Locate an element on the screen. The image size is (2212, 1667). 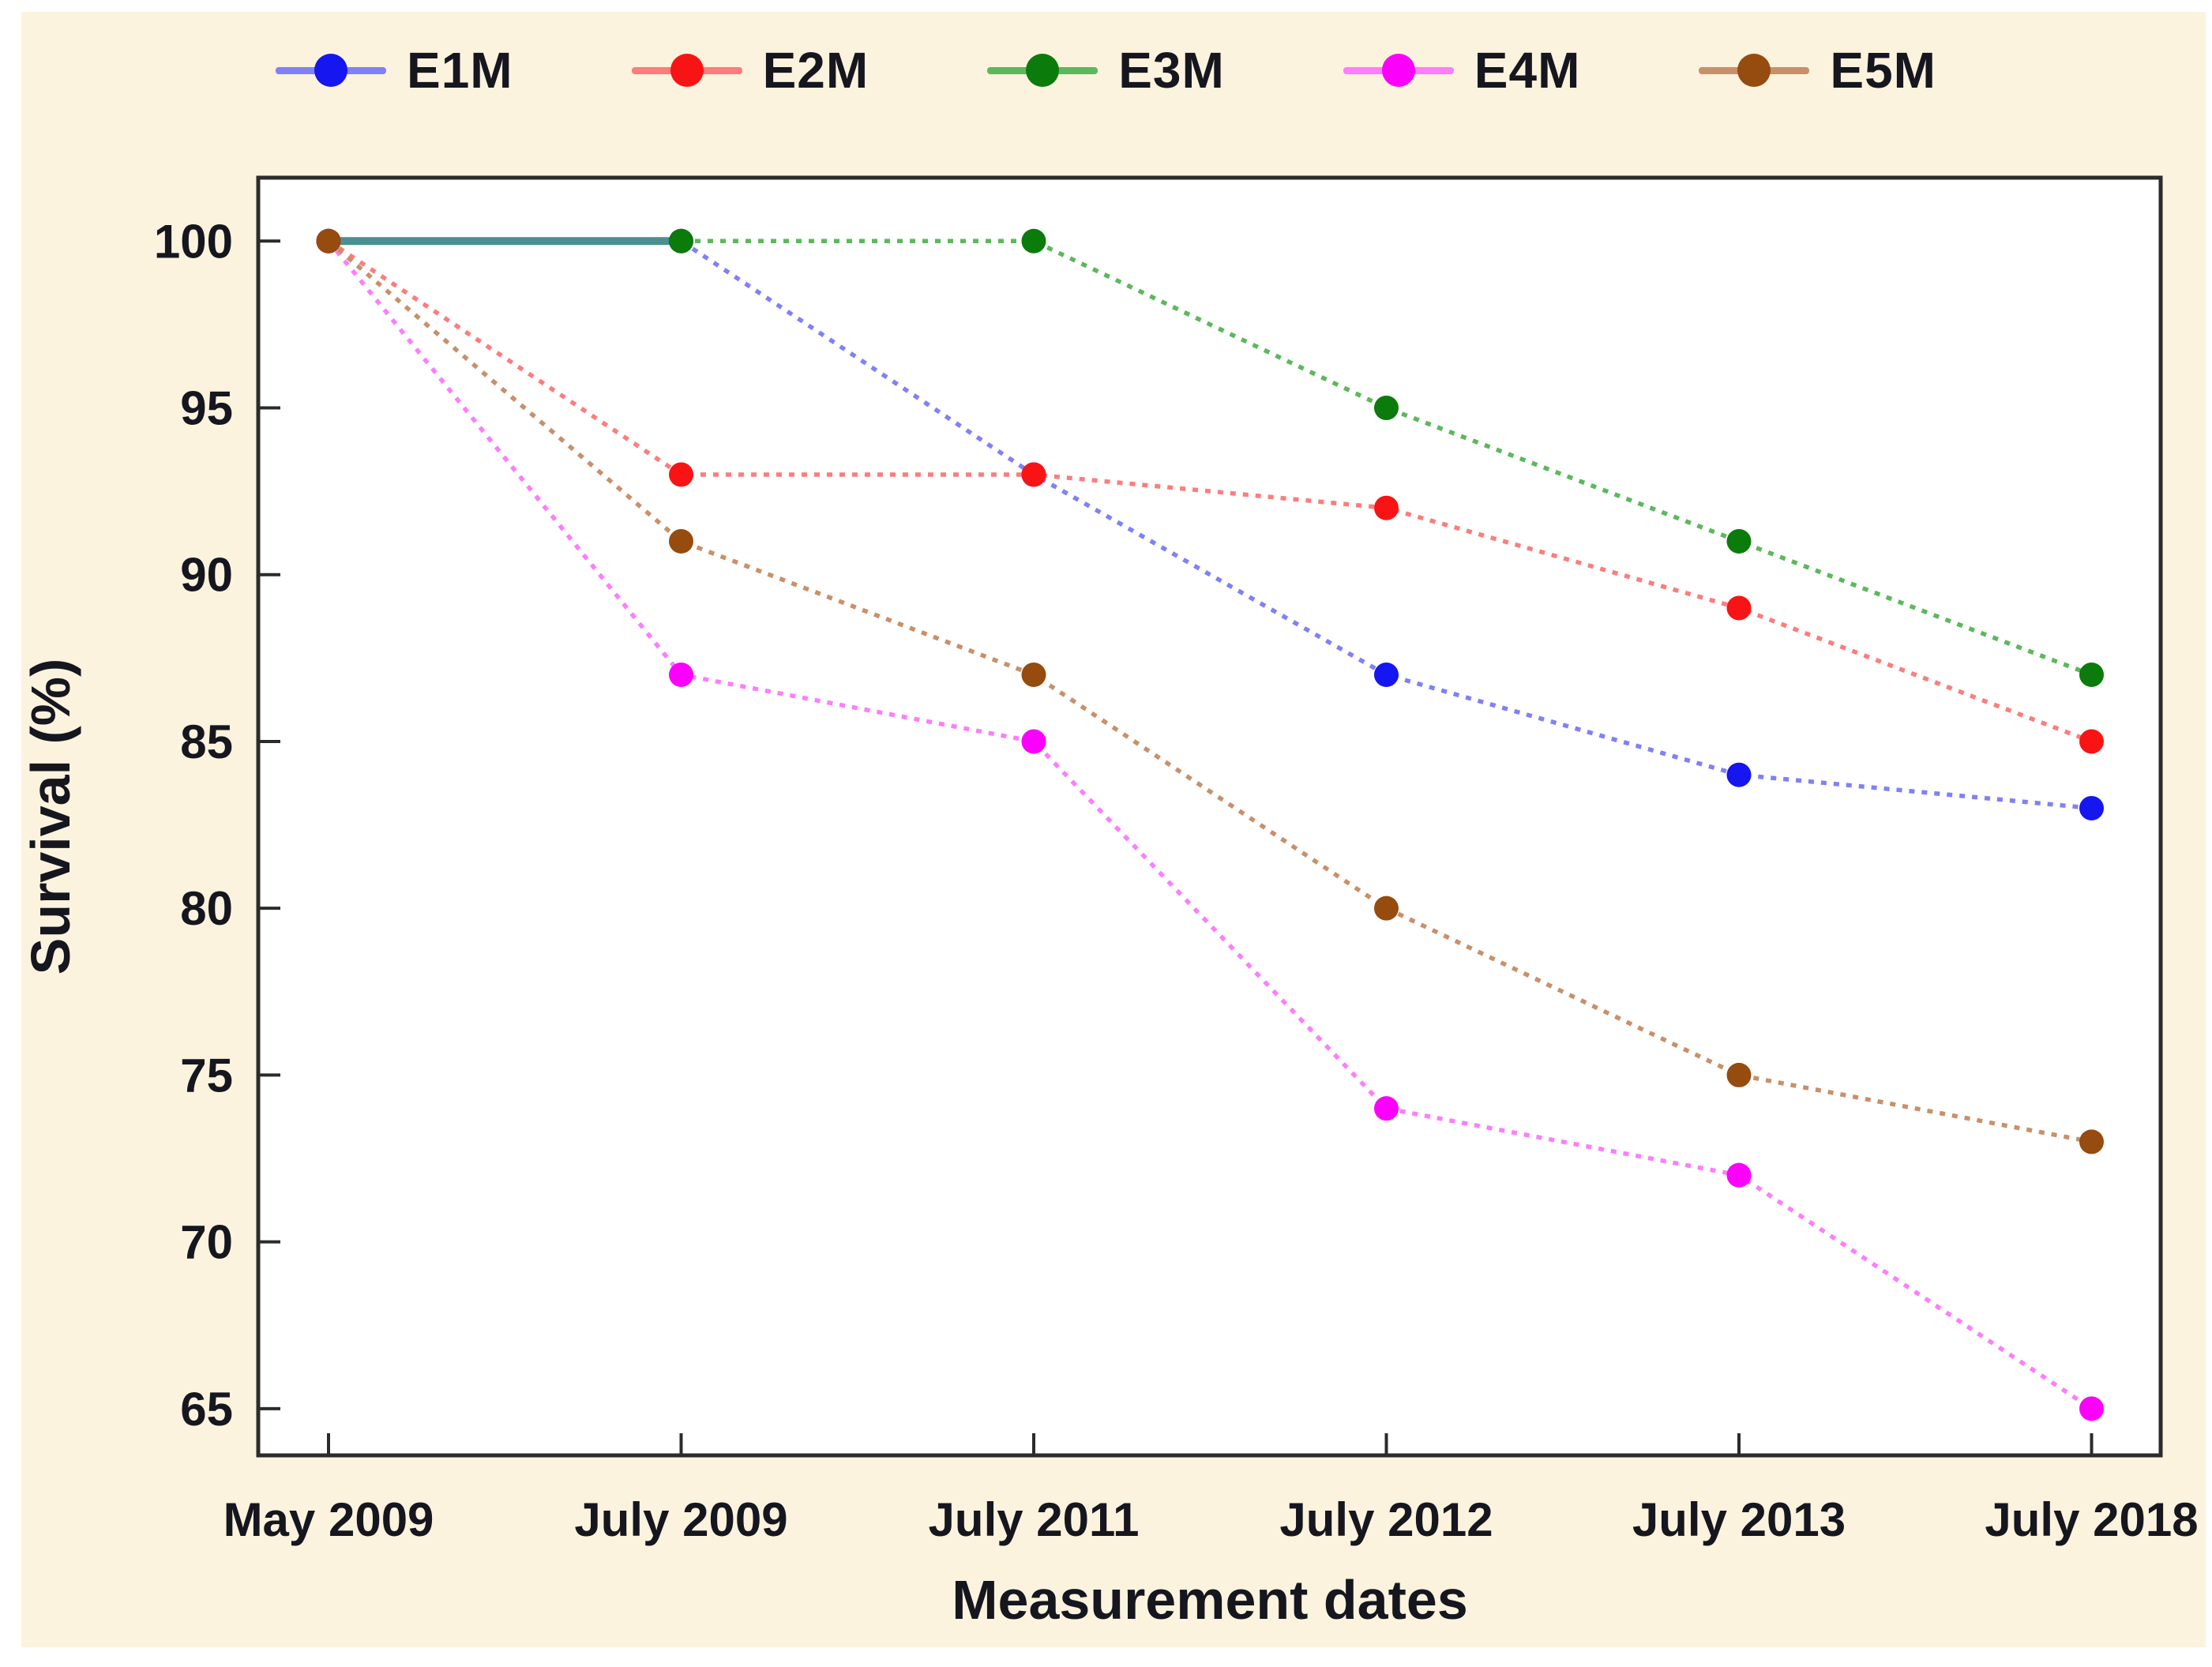
legend-item-E3M: E3M is located at coordinates (1106, 70).